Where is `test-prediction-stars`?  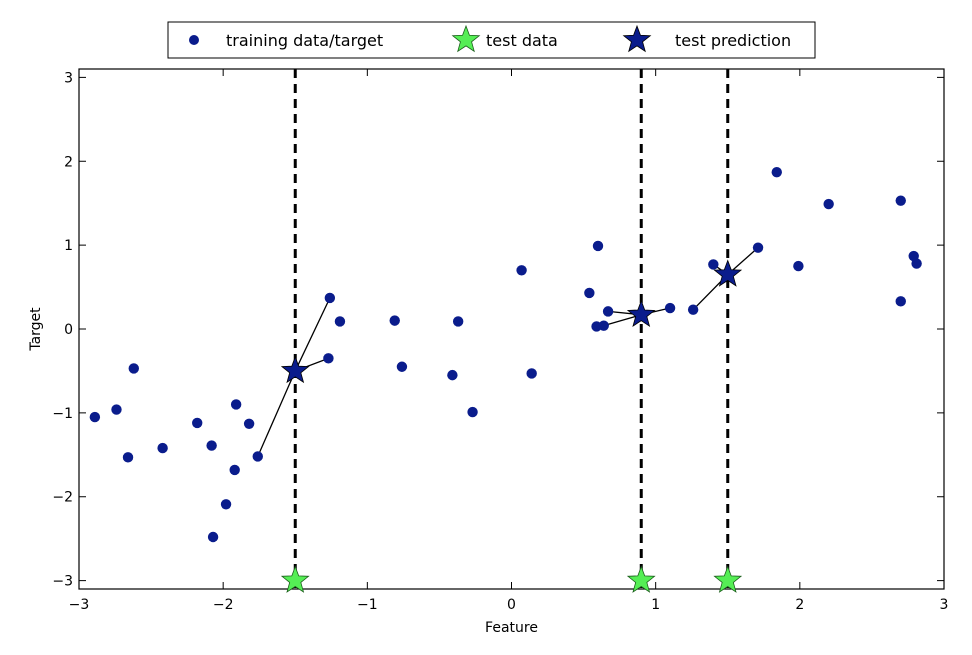 test-prediction-stars is located at coordinates (511, 321).